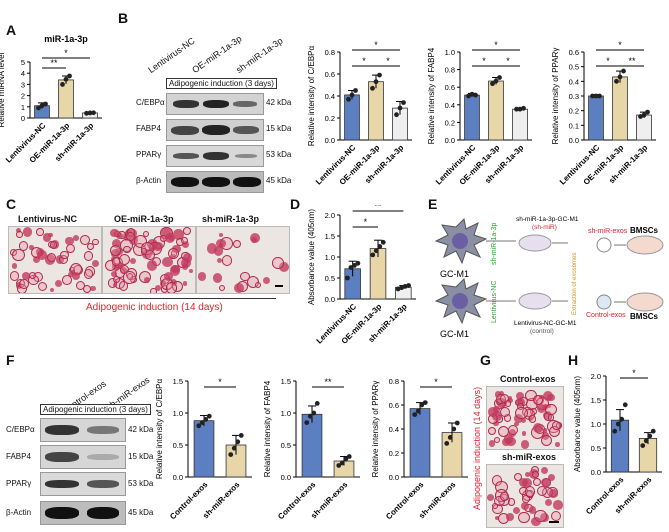 The width and height of the screenshot is (669, 532). What do you see at coordinates (220, 382) in the screenshot?
I see `f1-sig-mark-0: *` at bounding box center [220, 382].